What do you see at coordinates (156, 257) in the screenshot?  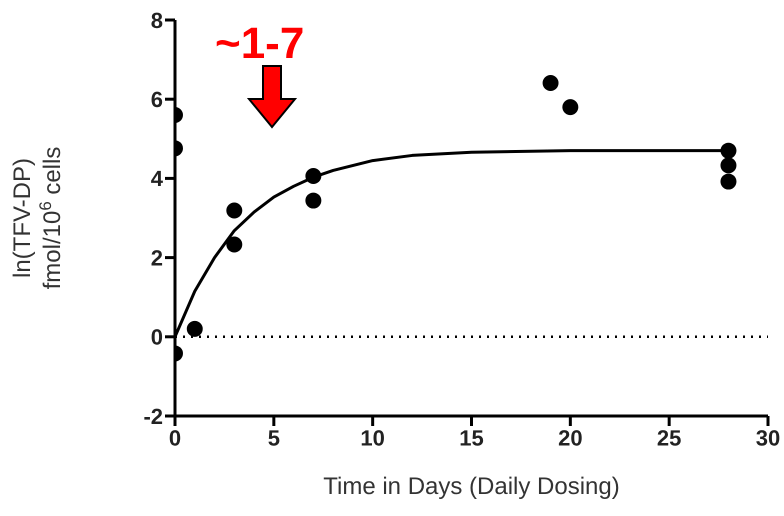 I see `y-tick-label: 2` at bounding box center [156, 257].